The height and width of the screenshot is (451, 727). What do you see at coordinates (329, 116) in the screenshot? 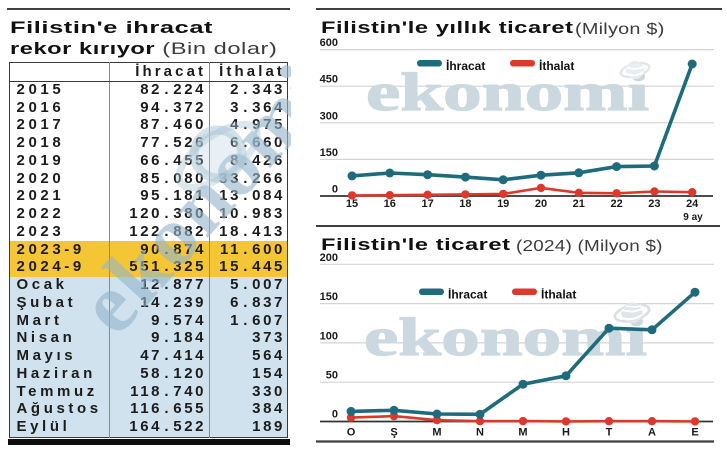
I see `svg-text: 300` at bounding box center [329, 116].